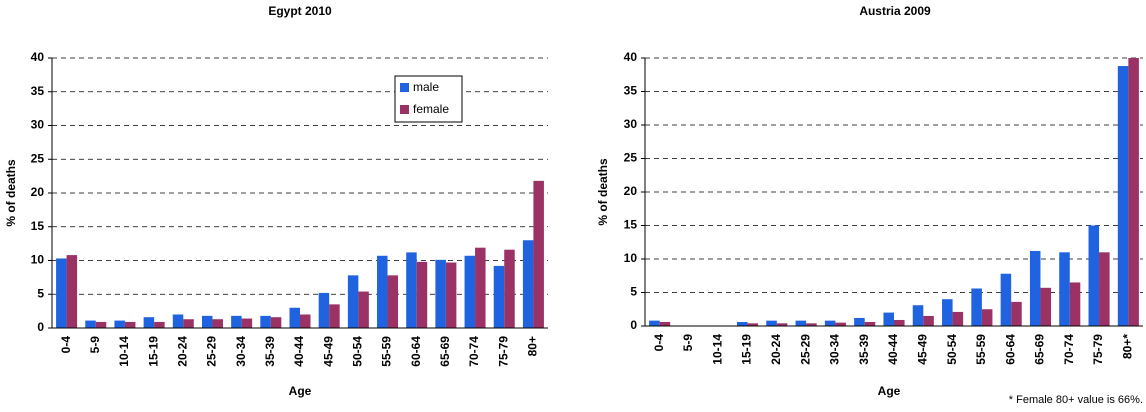 This screenshot has height=412, width=1146. Describe the element at coordinates (431, 109) in the screenshot. I see `legend-label: female` at that location.